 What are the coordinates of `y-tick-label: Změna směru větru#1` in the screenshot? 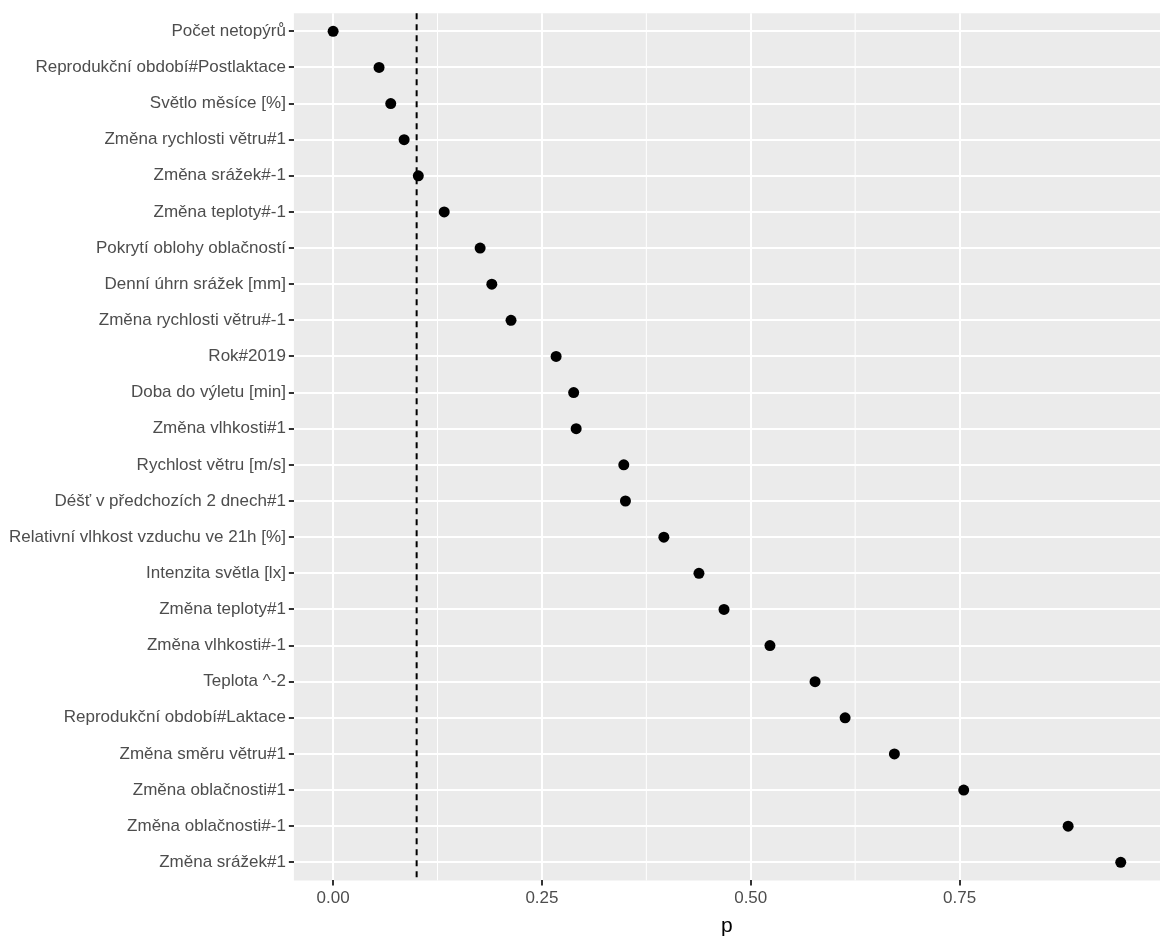 It's located at (202, 753).